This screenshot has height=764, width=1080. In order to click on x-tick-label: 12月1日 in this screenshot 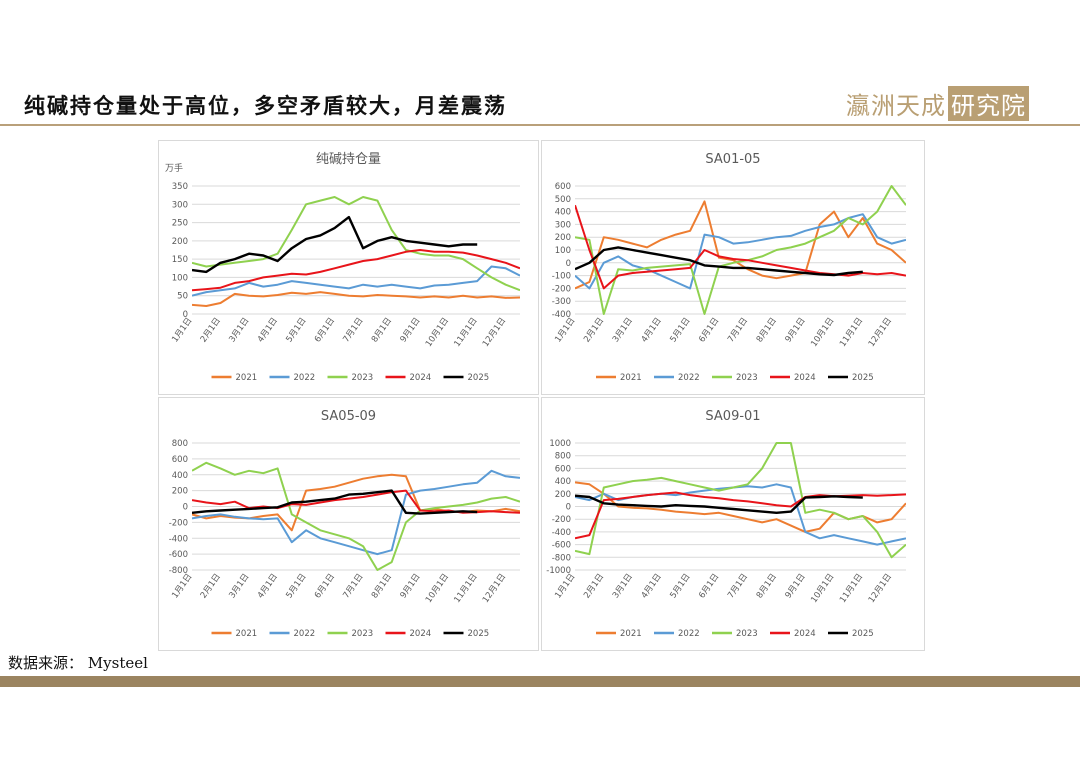, I will do `click(880, 332)`.